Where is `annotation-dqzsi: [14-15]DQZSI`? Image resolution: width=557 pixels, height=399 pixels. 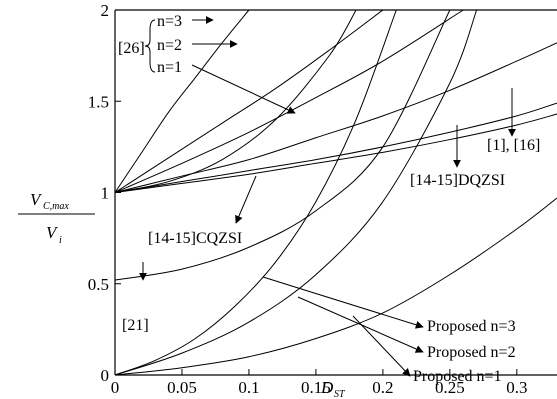 annotation-dqzsi: [14-15]DQZSI is located at coordinates (457, 180).